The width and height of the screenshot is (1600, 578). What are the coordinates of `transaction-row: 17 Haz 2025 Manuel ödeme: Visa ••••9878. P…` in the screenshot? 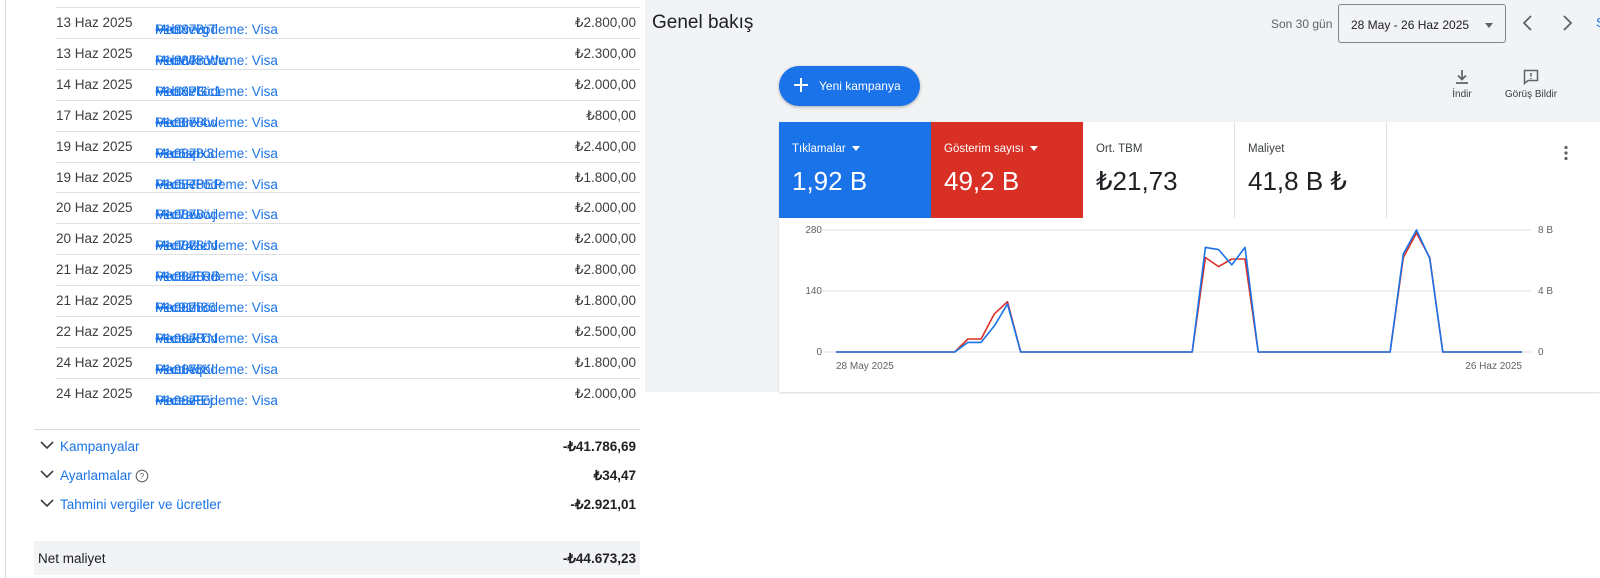 It's located at (348, 115).